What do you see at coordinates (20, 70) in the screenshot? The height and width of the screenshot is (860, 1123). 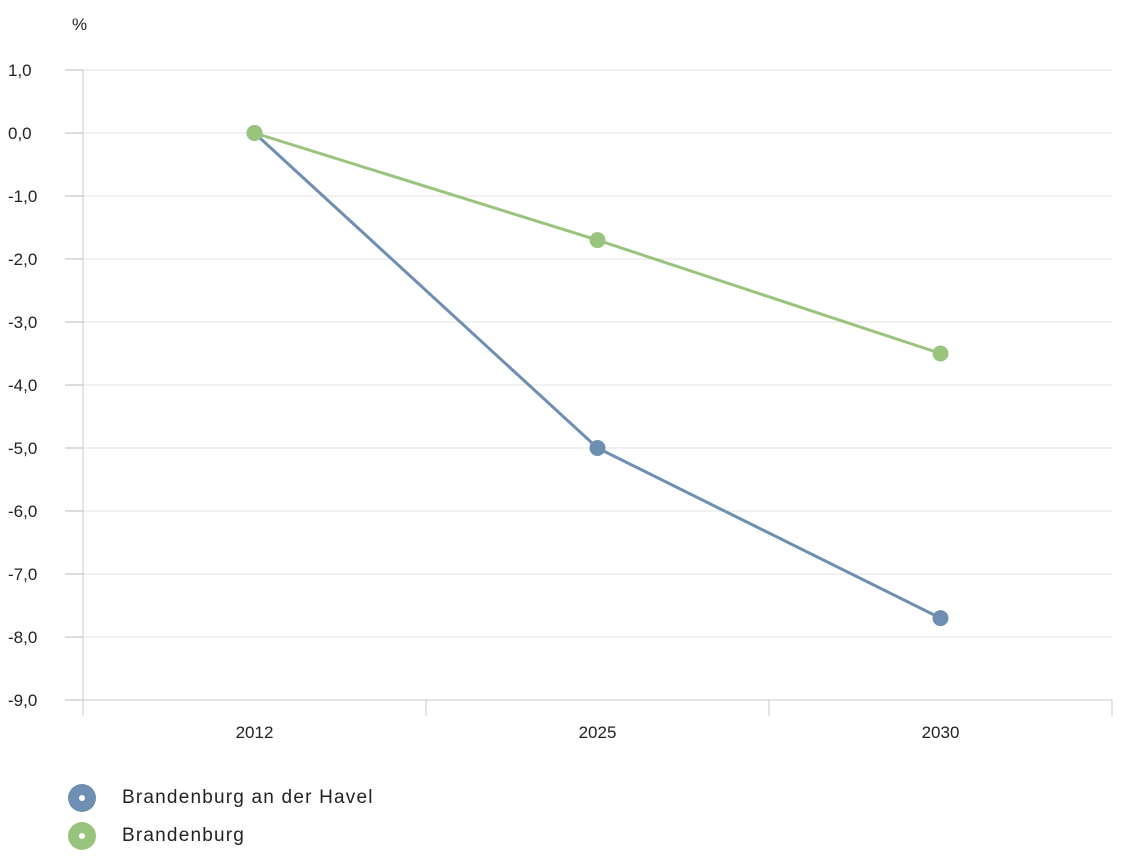 I see `y-tick-label: 1,0` at bounding box center [20, 70].